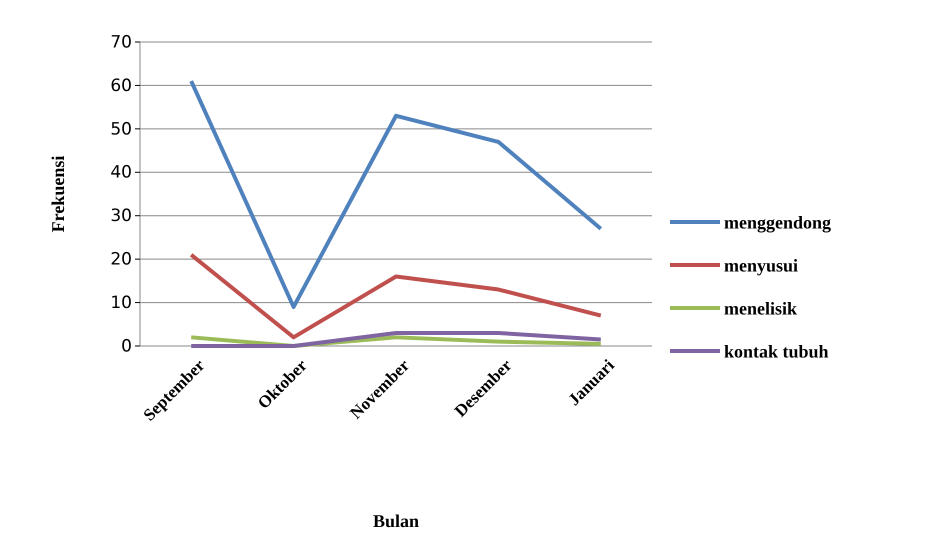 This screenshot has height=554, width=937. I want to click on y-tick-label: 0, so click(126, 346).